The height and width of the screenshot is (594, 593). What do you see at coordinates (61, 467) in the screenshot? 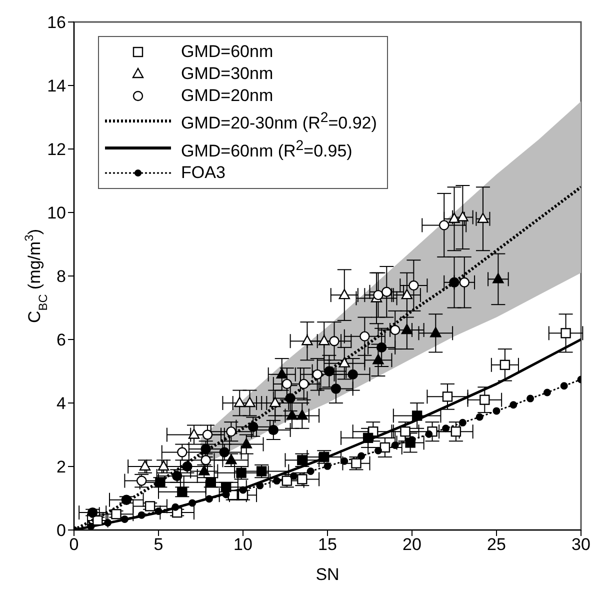
I see `y-tick-label: 2` at bounding box center [61, 467].